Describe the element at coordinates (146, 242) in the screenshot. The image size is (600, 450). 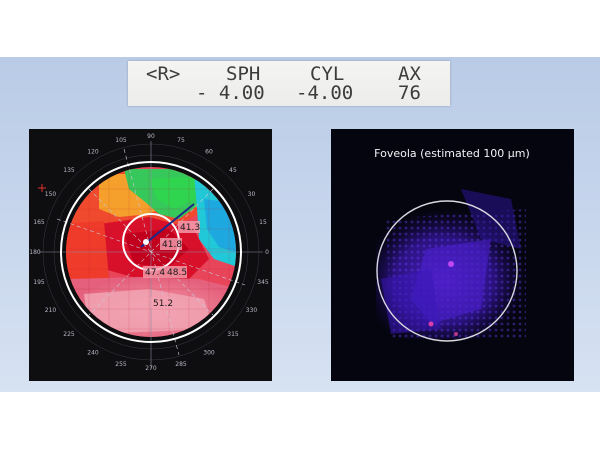
I see `center-marker` at that location.